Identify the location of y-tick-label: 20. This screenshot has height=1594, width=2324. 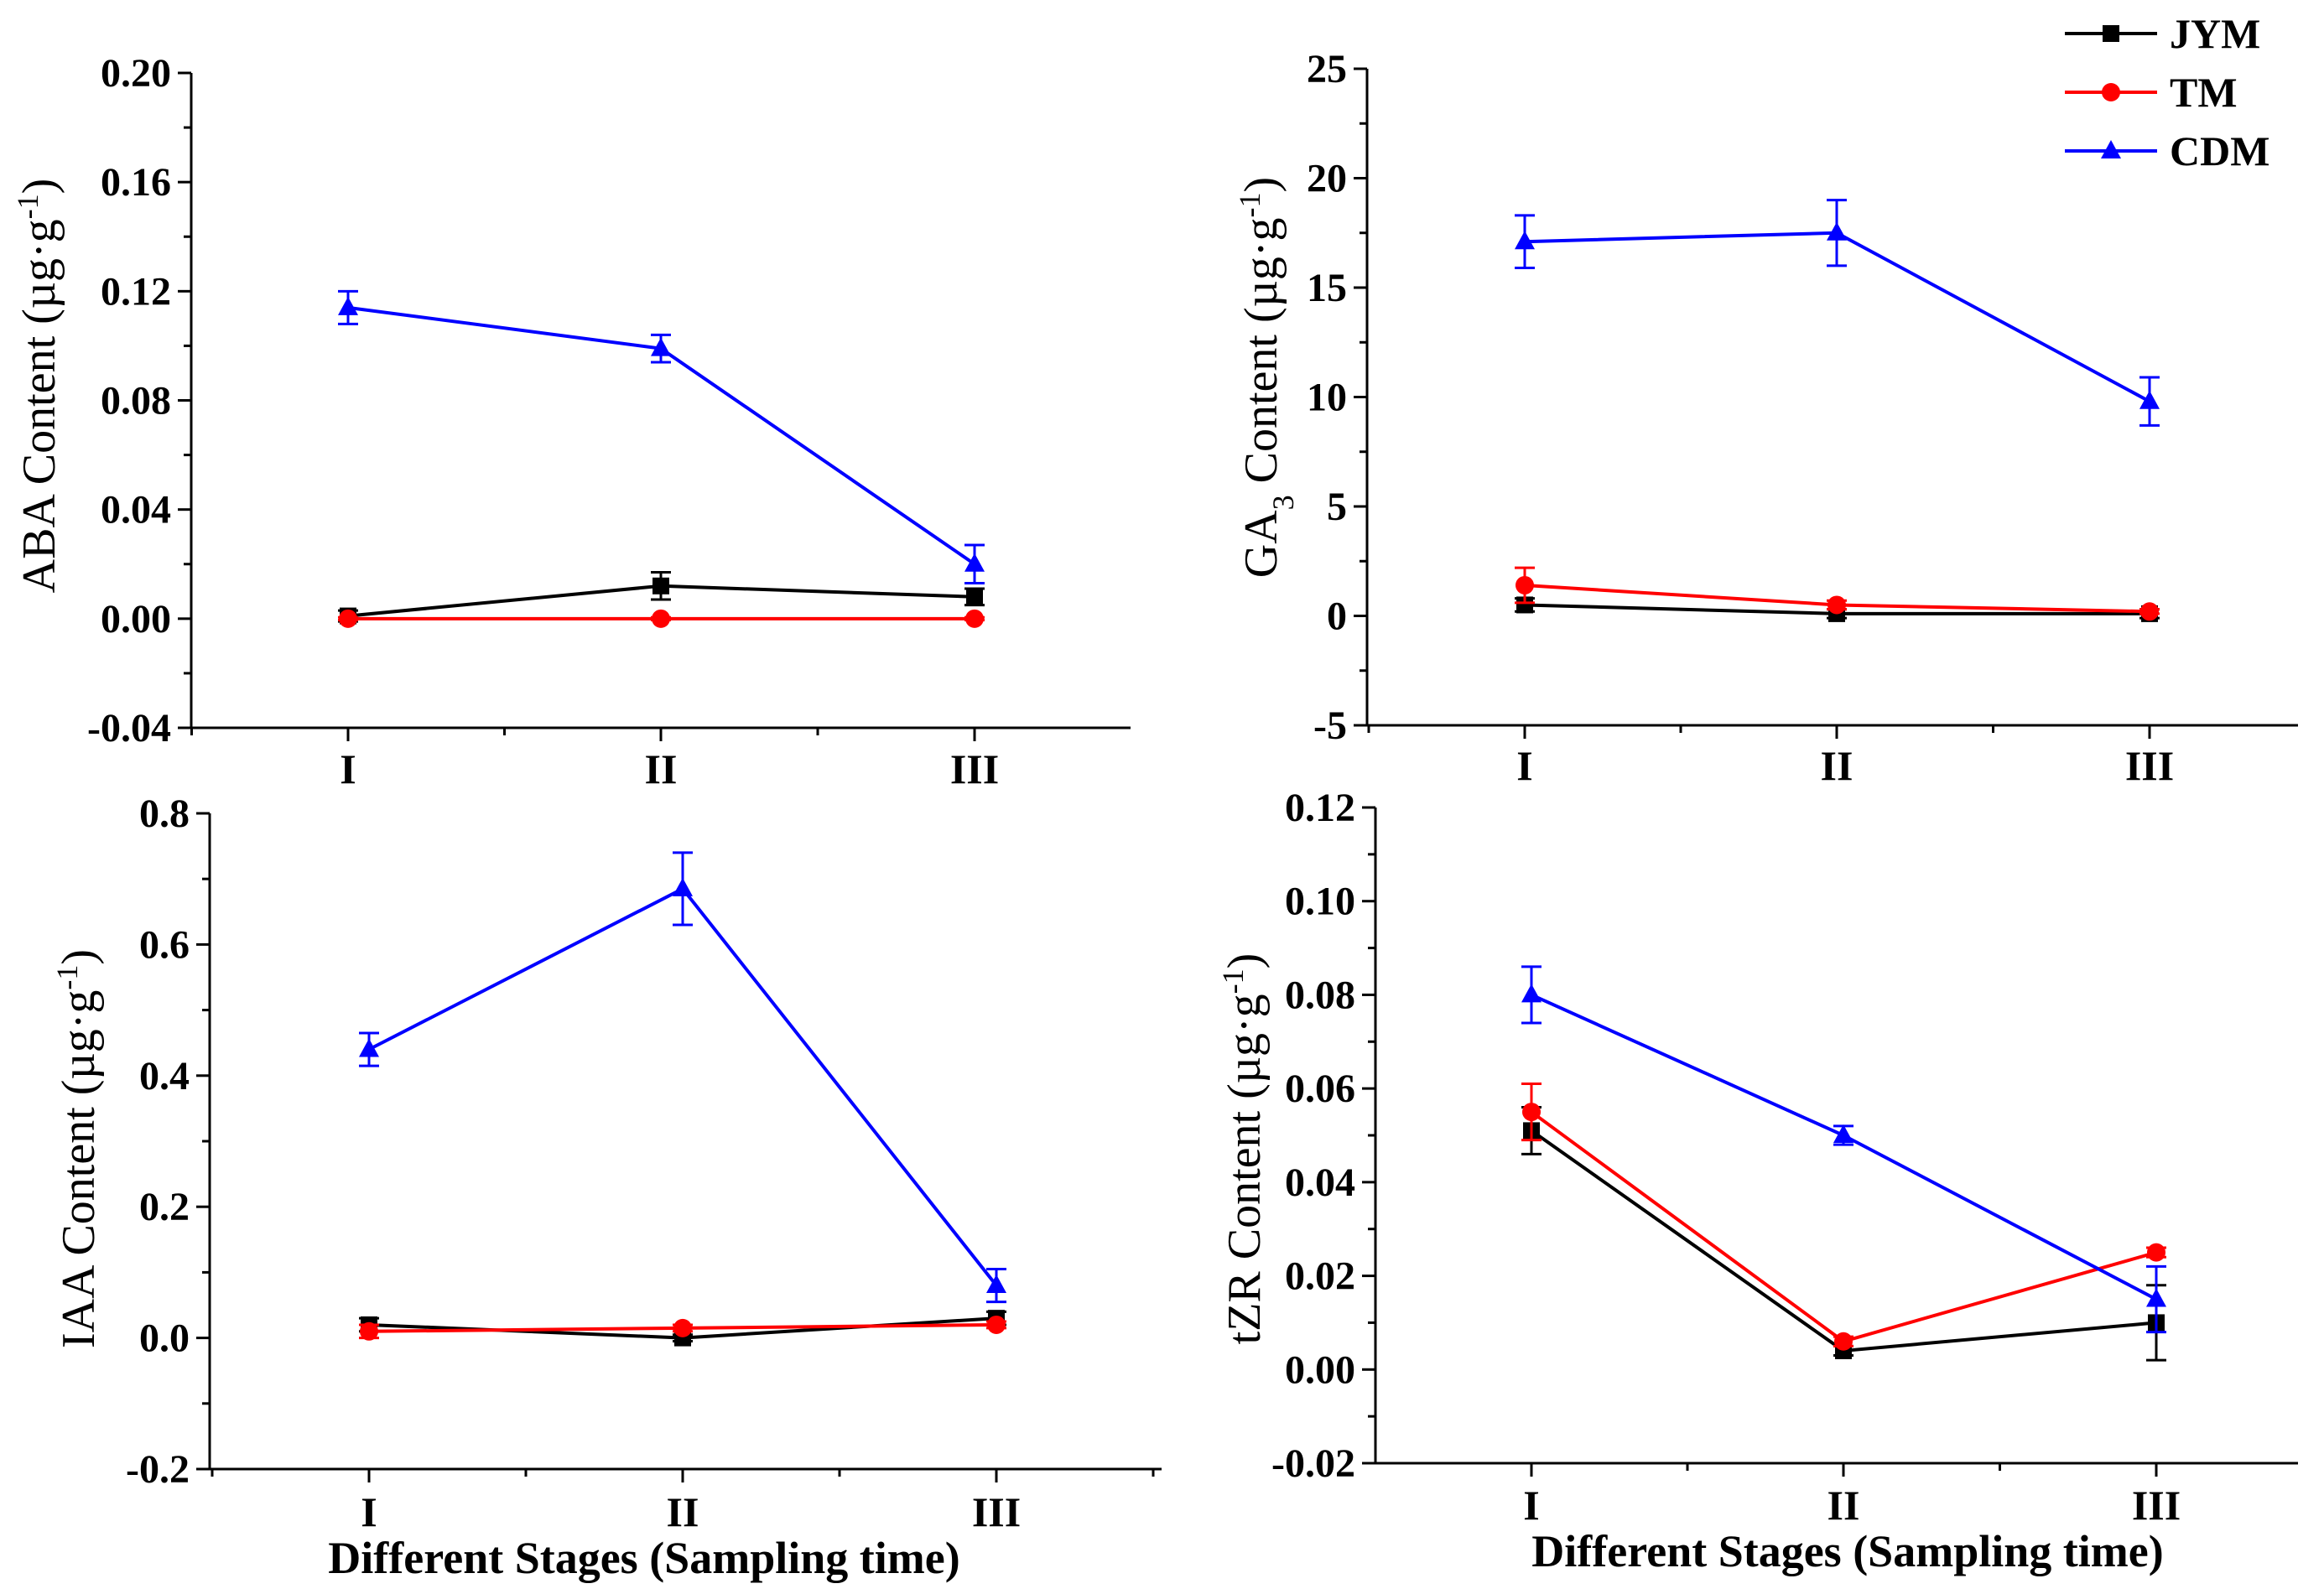
(1327, 179).